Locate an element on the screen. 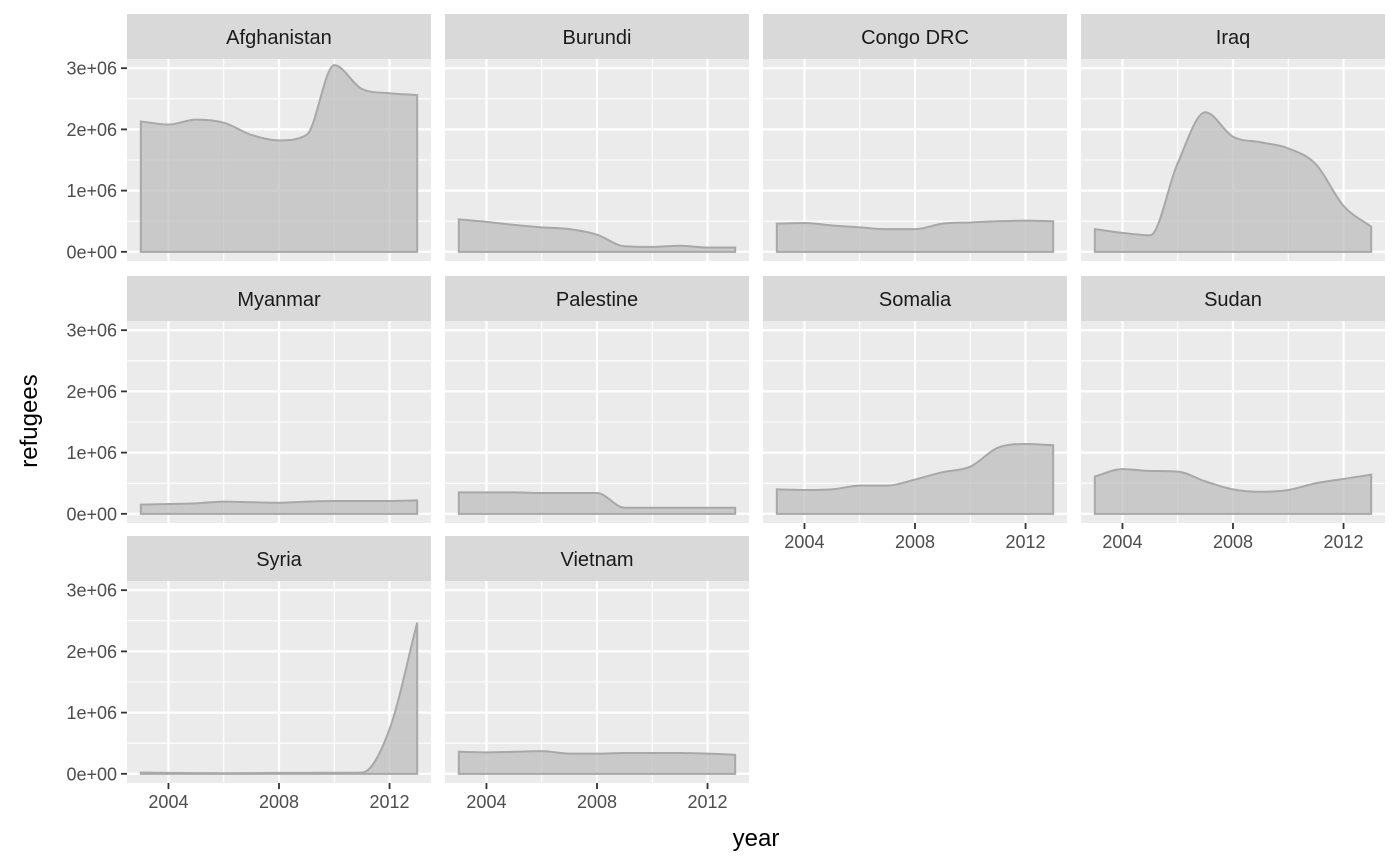 The image size is (1400, 866). facet-panel-afghanistan: Afghanistan 0e+00 1e+06 2e+06 3e+06 is located at coordinates (248, 138).